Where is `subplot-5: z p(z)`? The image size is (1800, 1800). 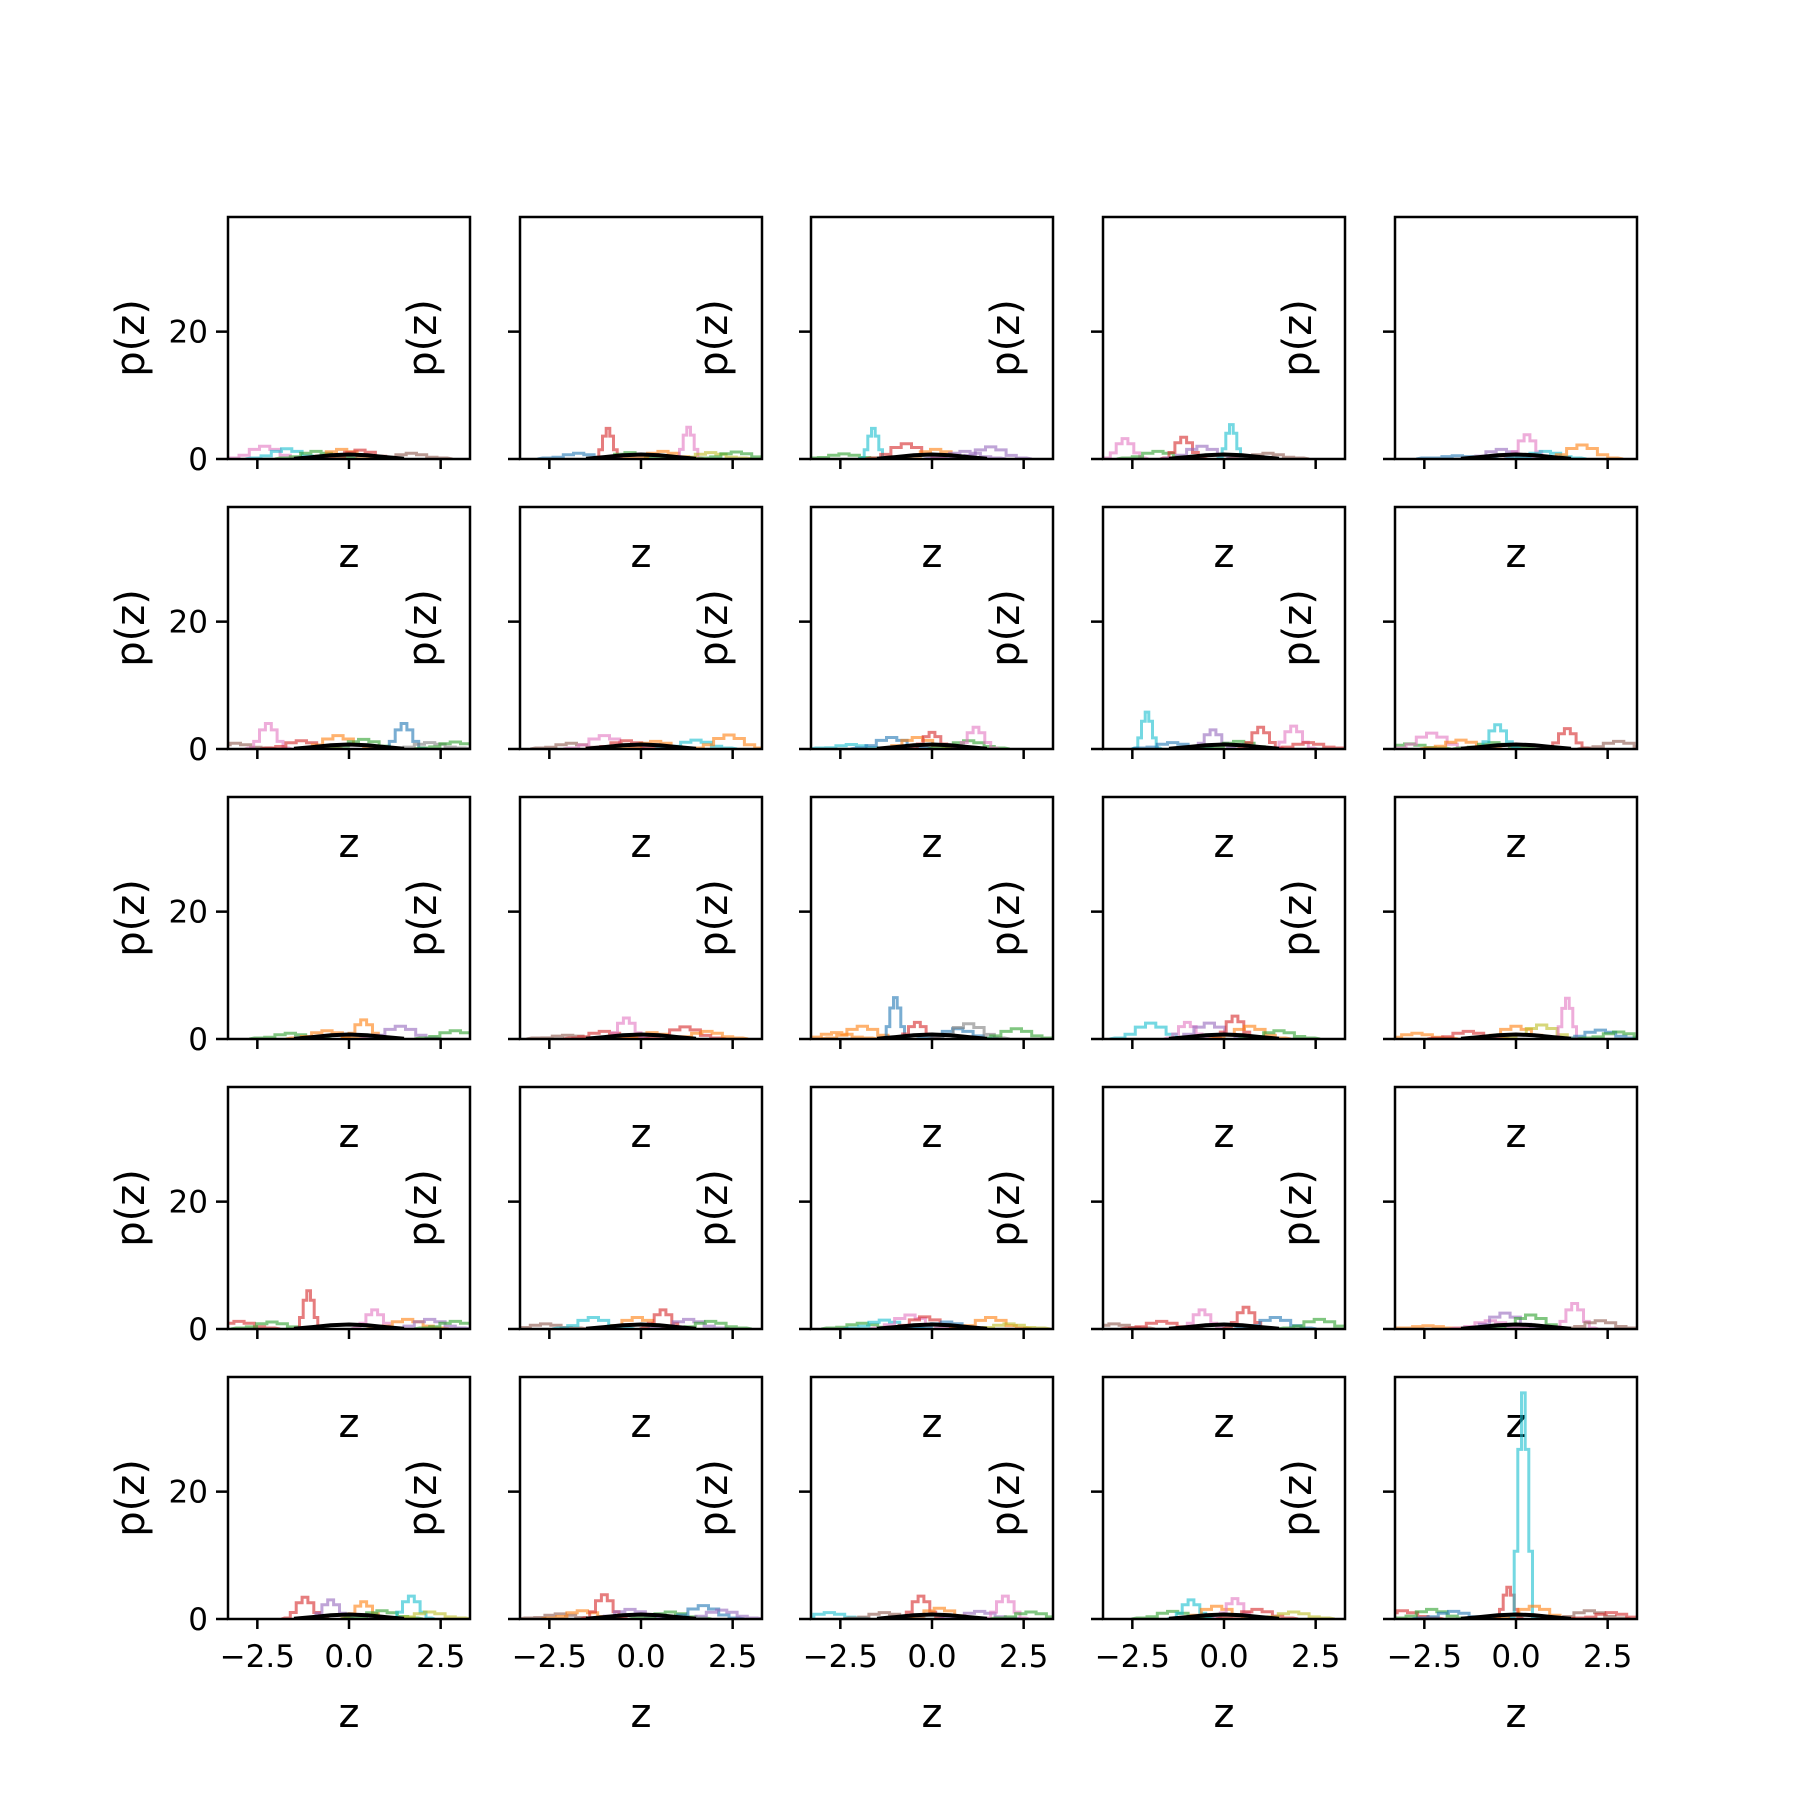 subplot-5: z p(z) is located at coordinates (1457, 396).